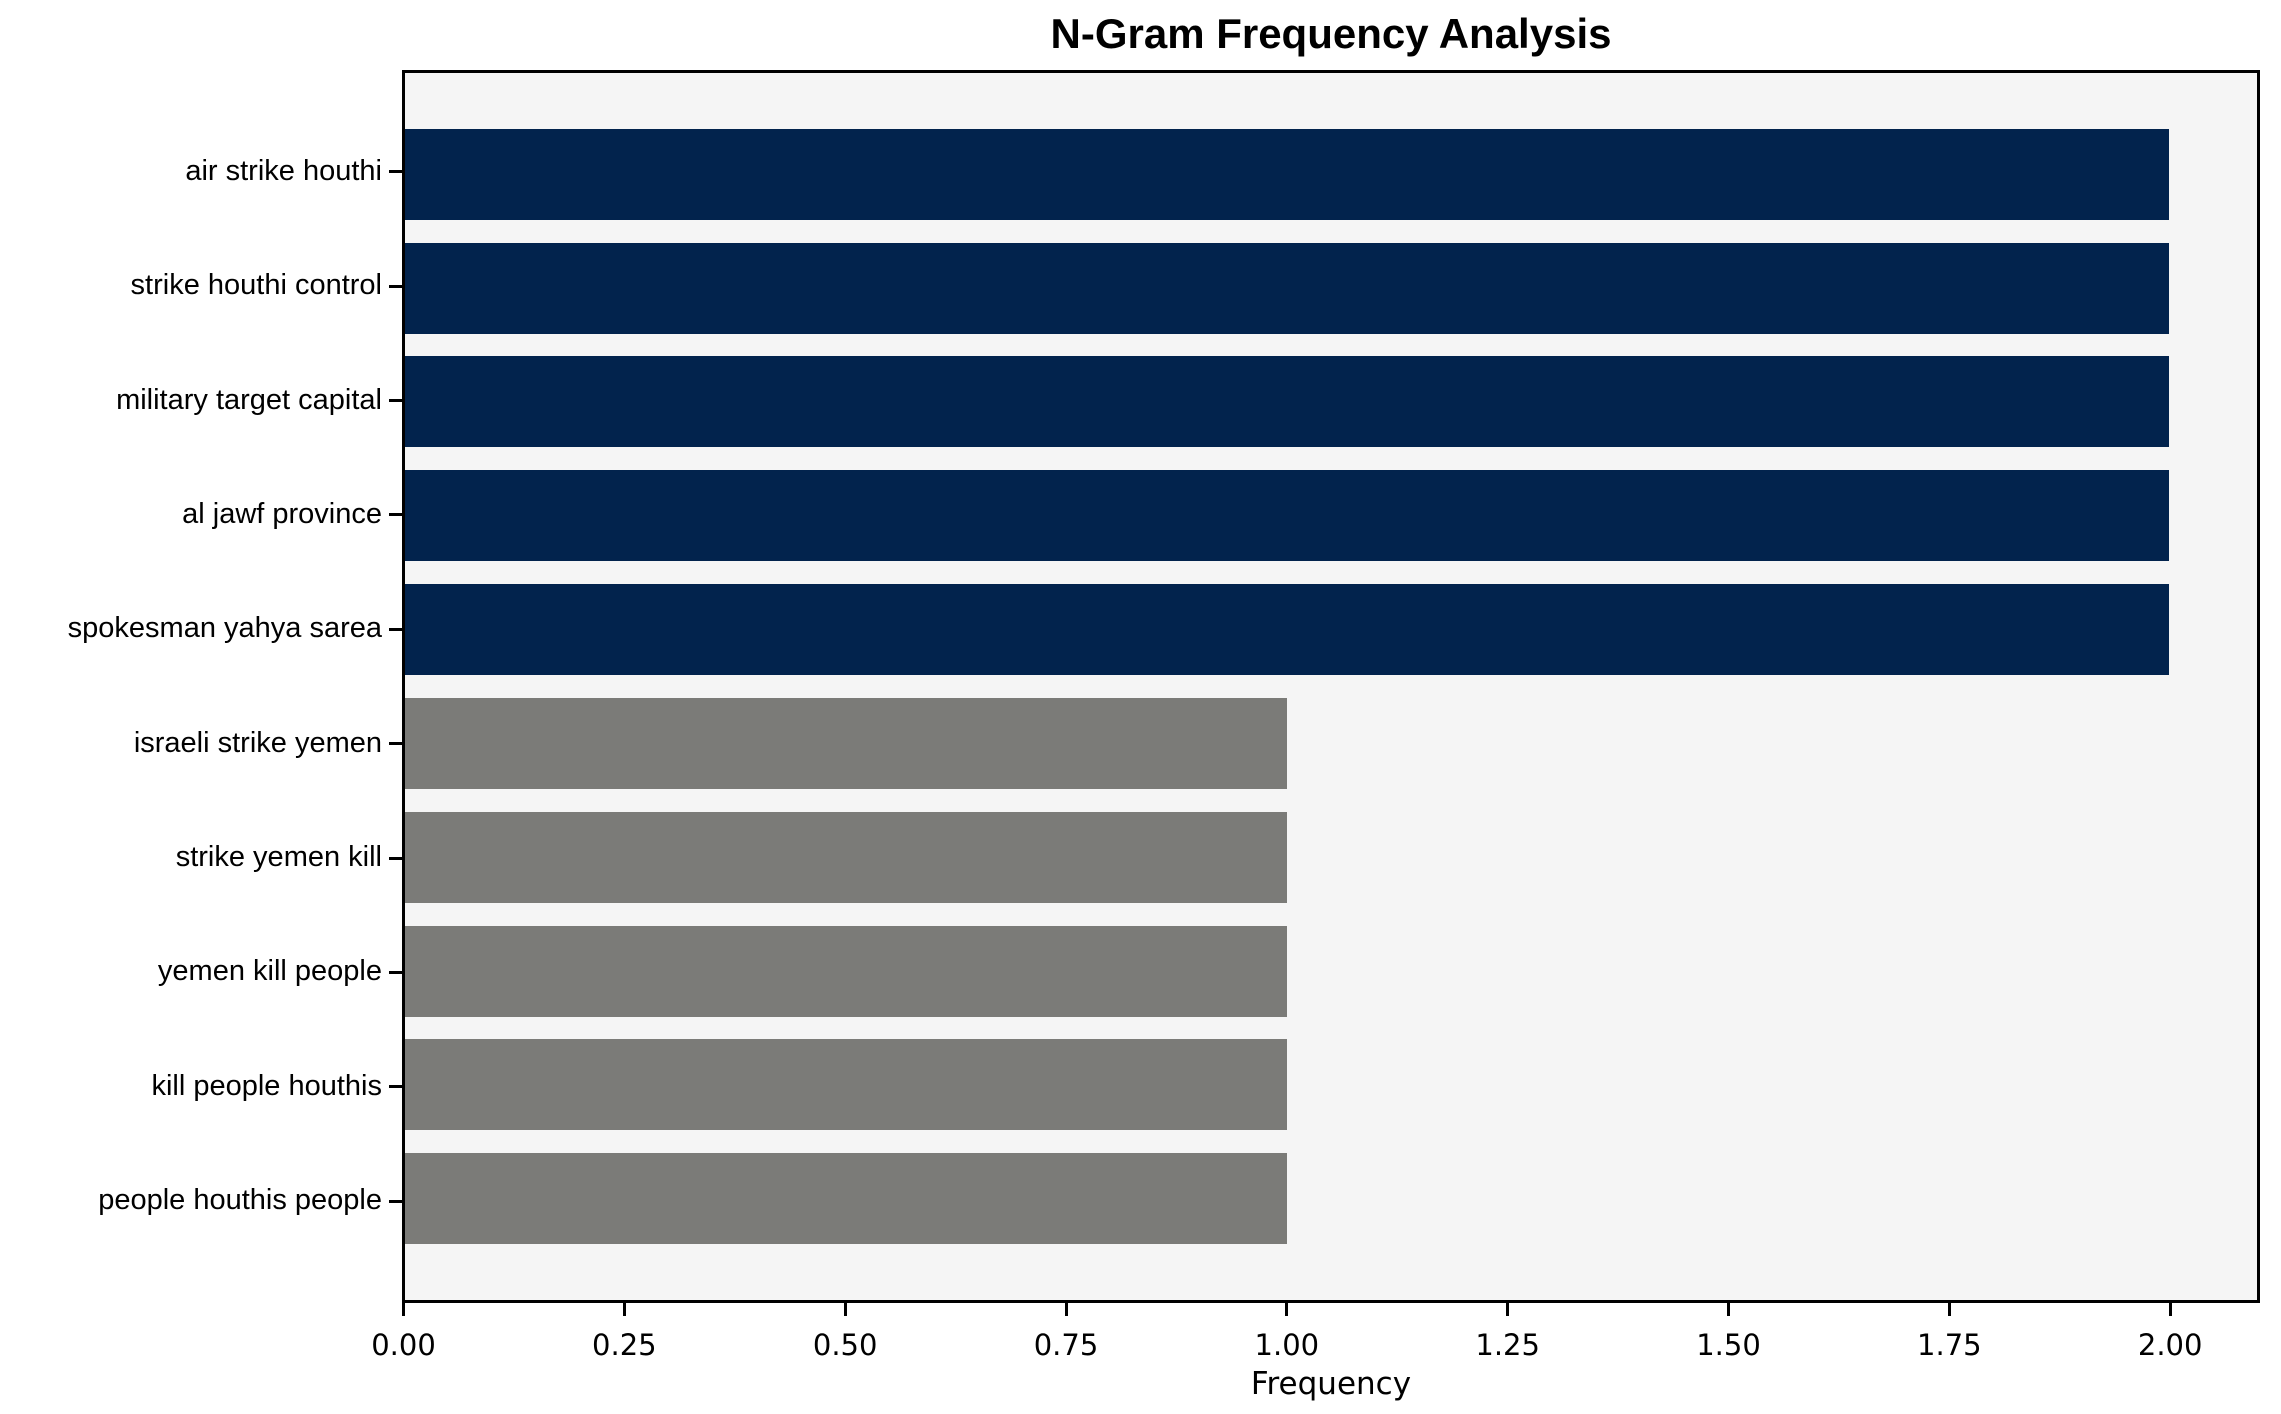 Image resolution: width=2281 pixels, height=1414 pixels. I want to click on x-tick-label: 0.00, so click(403, 1345).